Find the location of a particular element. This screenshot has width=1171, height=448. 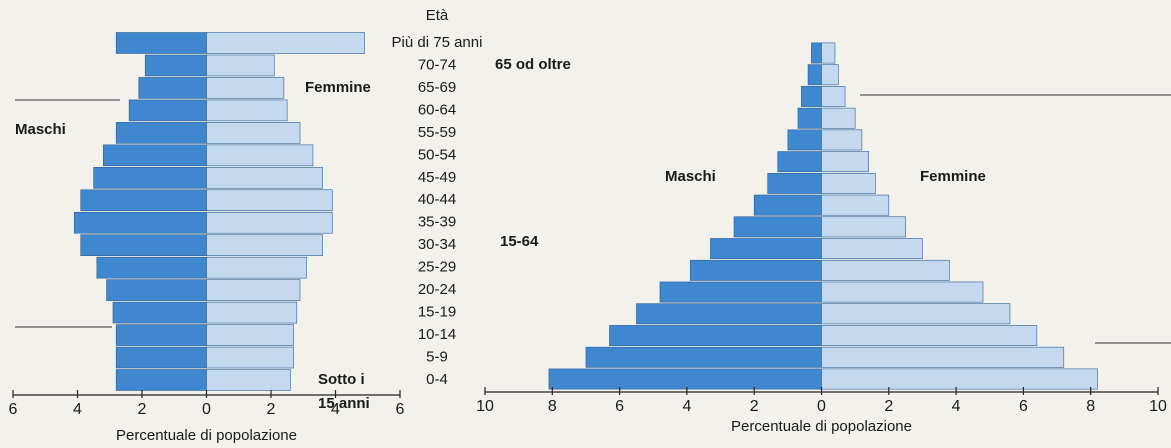

category-label: 50-54 is located at coordinates (437, 154).